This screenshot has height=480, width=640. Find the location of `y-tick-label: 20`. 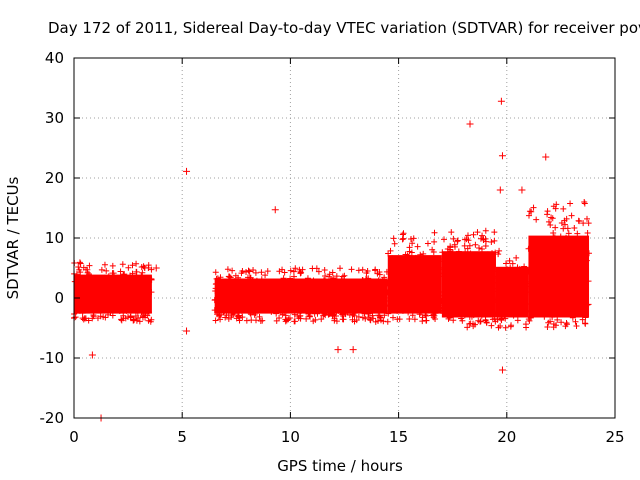

y-tick-label: 20 is located at coordinates (54, 178).